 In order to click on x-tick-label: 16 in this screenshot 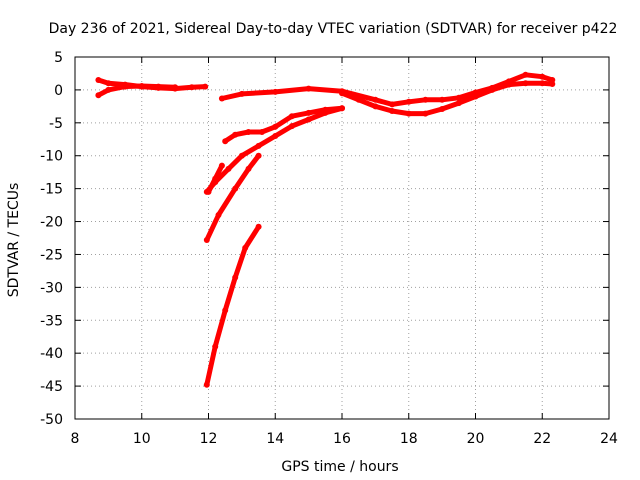, I will do `click(342, 439)`.